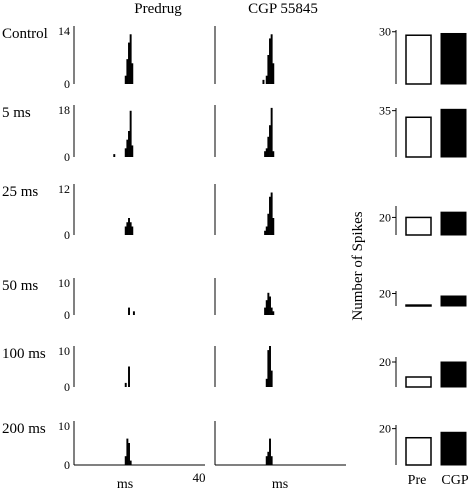 This screenshot has width=474, height=492. What do you see at coordinates (25, 34) in the screenshot?
I see `condition-label: Control` at bounding box center [25, 34].